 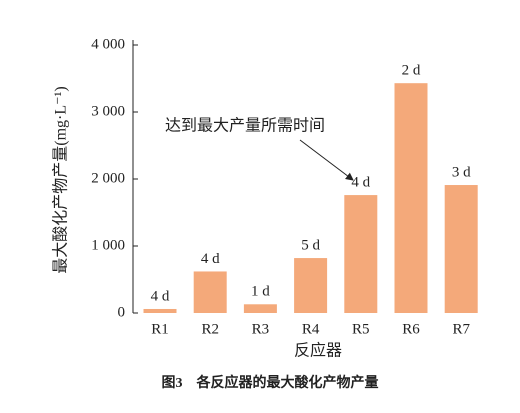 What do you see at coordinates (108, 111) in the screenshot?
I see `y-tick-label: 3 000` at bounding box center [108, 111].